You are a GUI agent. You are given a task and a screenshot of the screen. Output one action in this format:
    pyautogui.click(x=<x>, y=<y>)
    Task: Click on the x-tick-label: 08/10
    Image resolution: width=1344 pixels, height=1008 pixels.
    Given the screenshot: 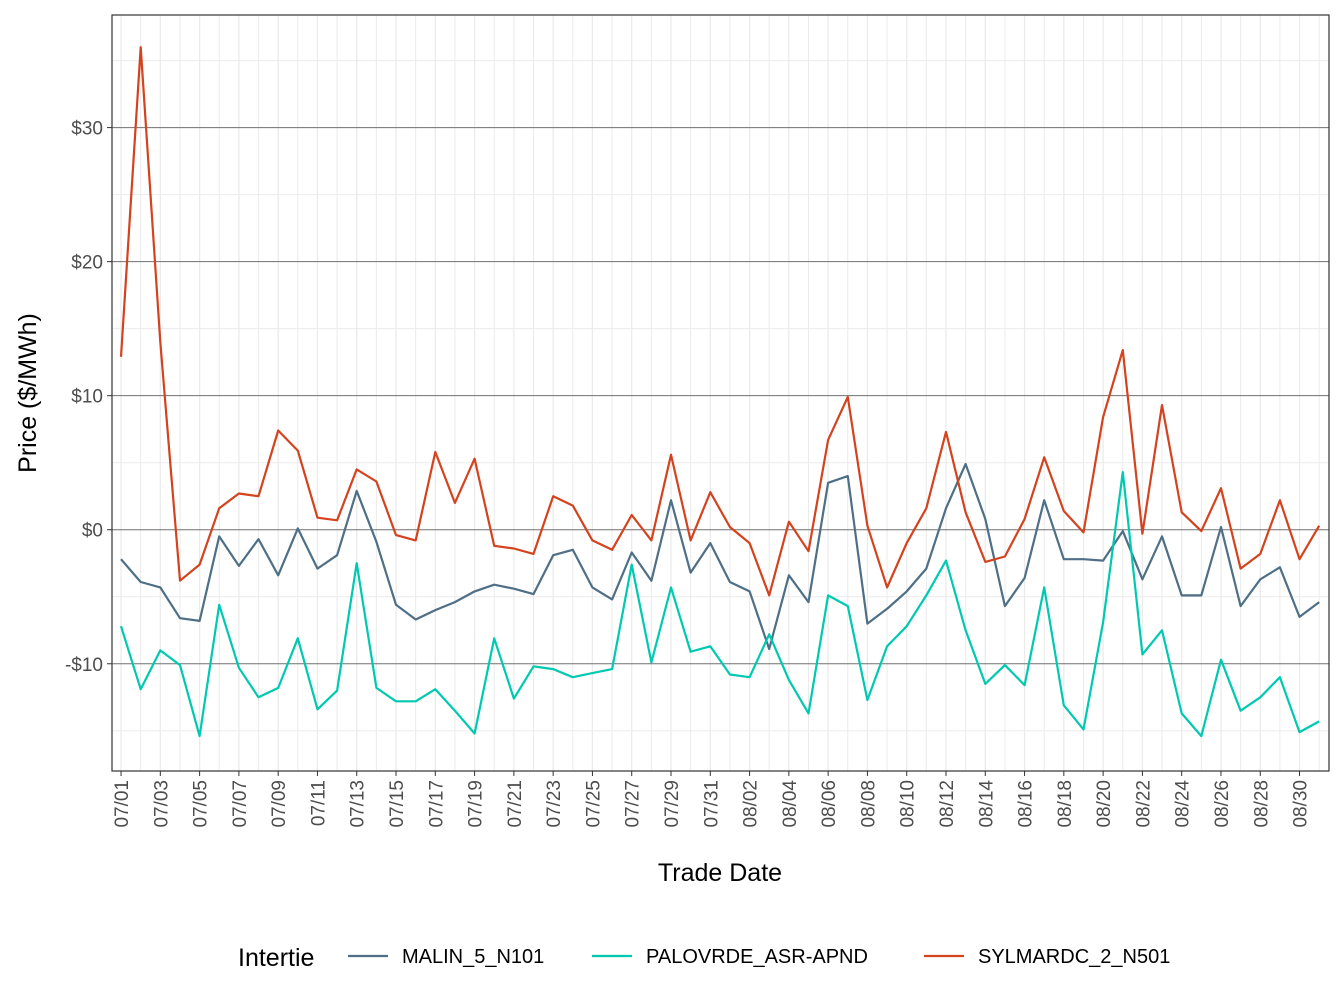 What is the action you would take?
    pyautogui.click(x=908, y=804)
    